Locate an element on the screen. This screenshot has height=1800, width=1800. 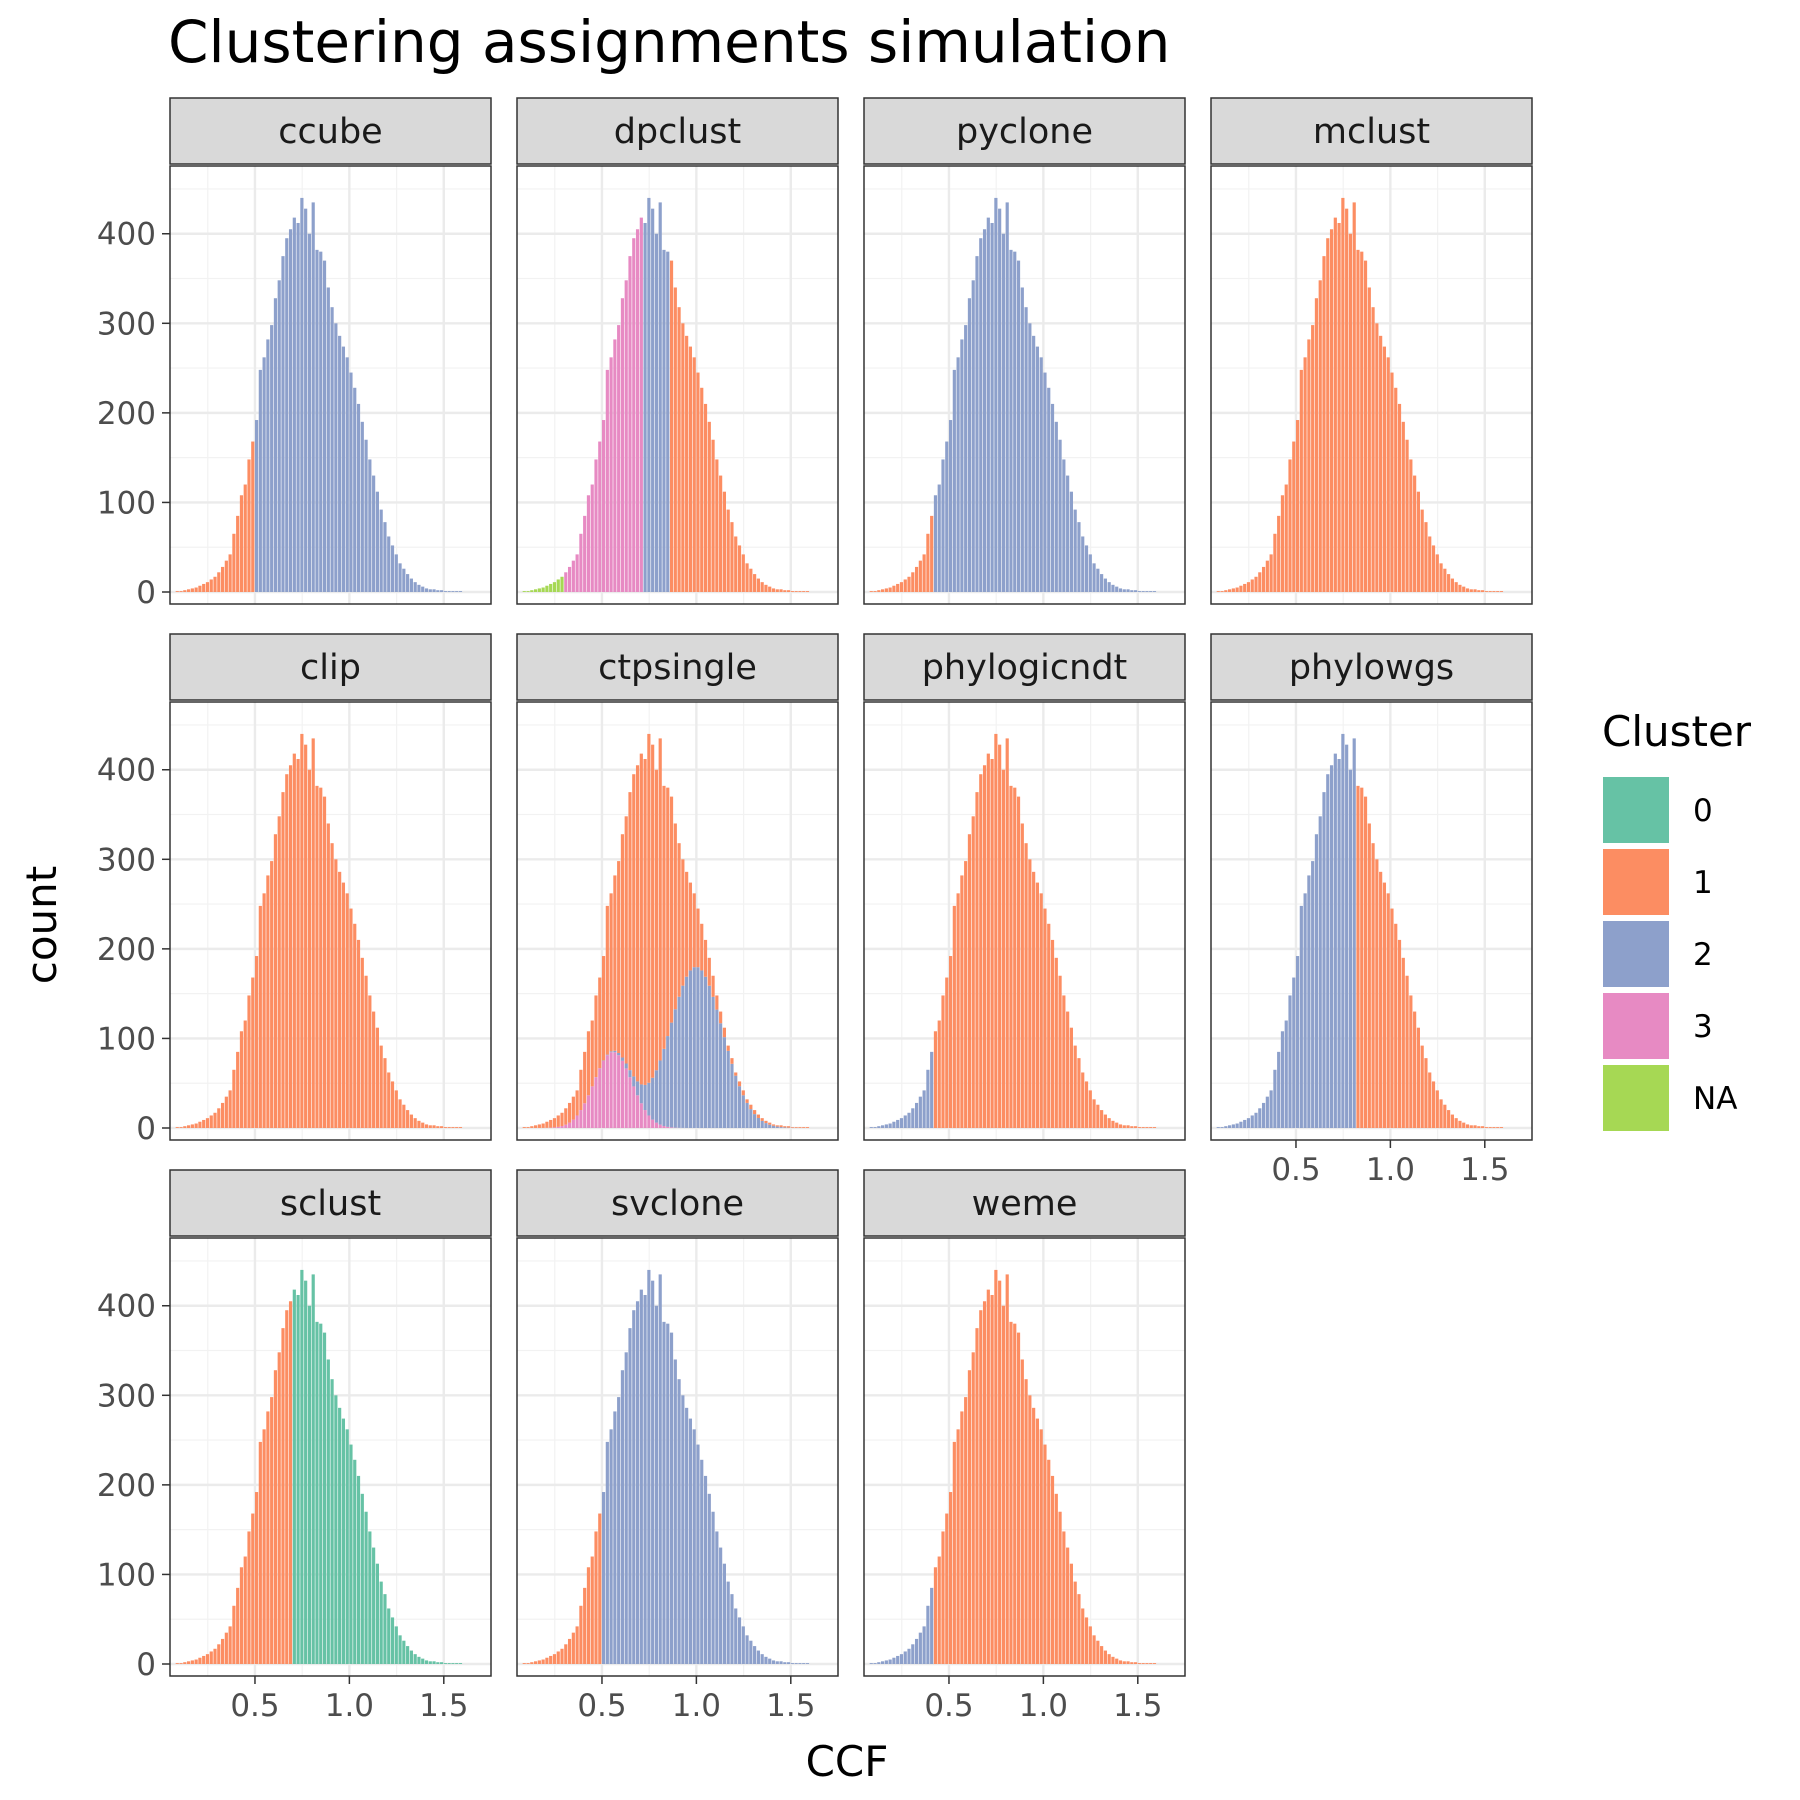
facet-panel-pyclone: pyclone is located at coordinates (1024, 351).